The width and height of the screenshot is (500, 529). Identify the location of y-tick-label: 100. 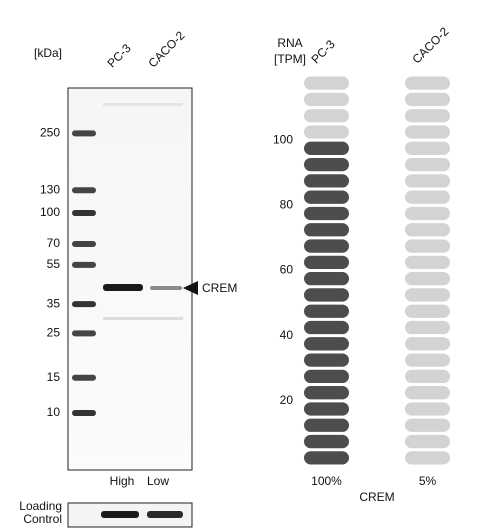
(283, 139).